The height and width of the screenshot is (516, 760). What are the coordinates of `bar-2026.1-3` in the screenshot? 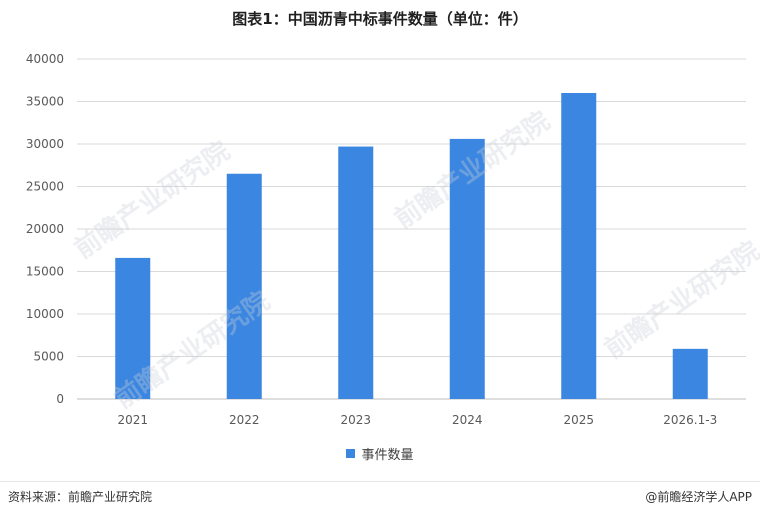 It's located at (690, 373).